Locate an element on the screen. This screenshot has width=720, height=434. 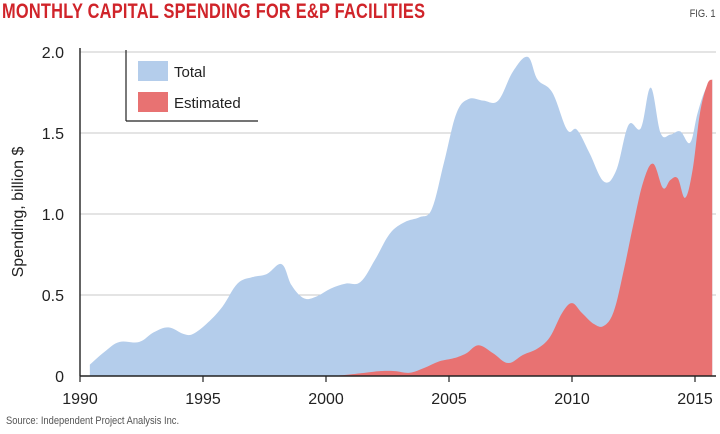
x-tick-label: 2015 is located at coordinates (695, 399).